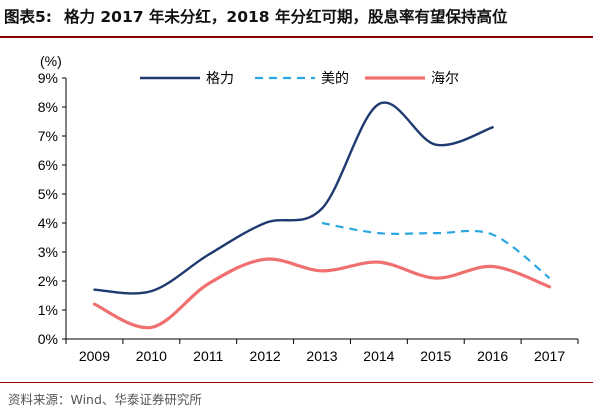 This screenshot has width=593, height=417. Describe the element at coordinates (296, 37) in the screenshot. I see `title-divider` at that location.